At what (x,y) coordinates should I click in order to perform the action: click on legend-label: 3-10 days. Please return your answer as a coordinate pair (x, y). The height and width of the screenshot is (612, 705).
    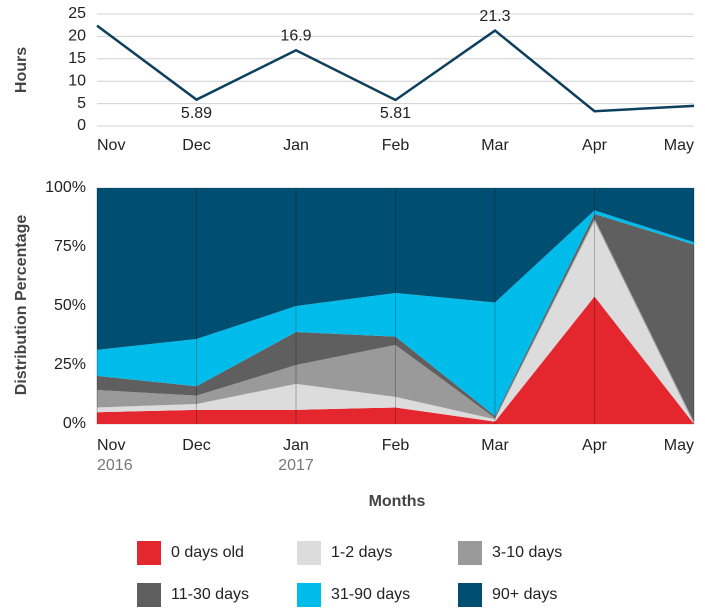
    Looking at the image, I should click on (527, 552).